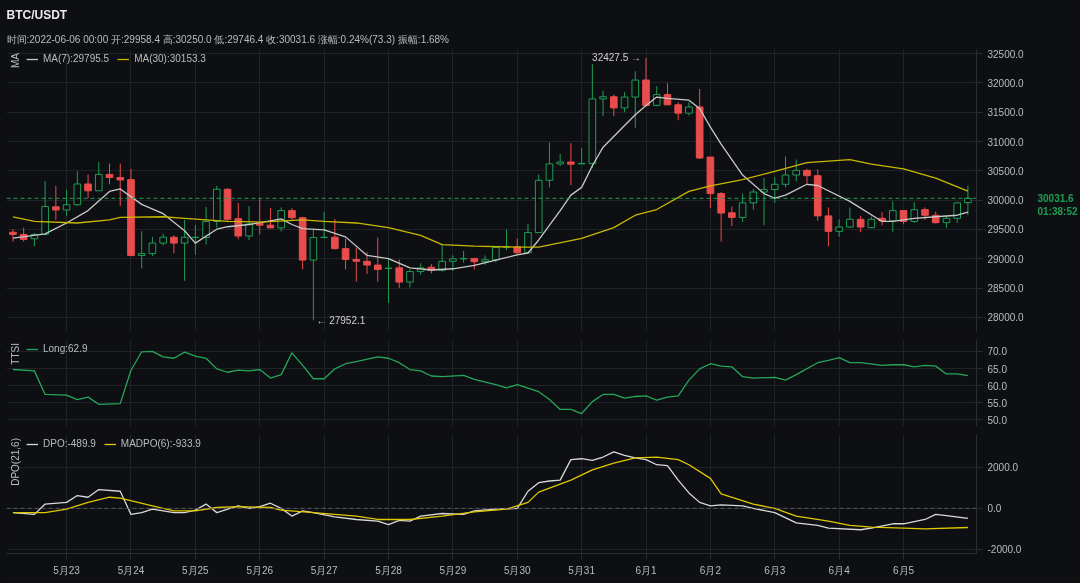 The image size is (1080, 583). What do you see at coordinates (903, 570) in the screenshot?
I see `x-tick-label: 6月5` at bounding box center [903, 570].